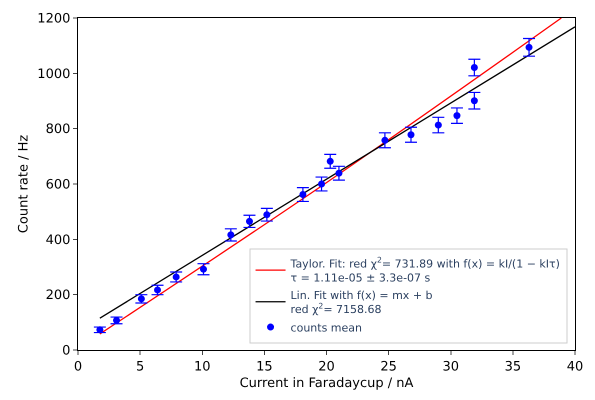 The width and height of the screenshot is (595, 400). Describe the element at coordinates (326, 367) in the screenshot. I see `x-tick-label: 20` at that location.